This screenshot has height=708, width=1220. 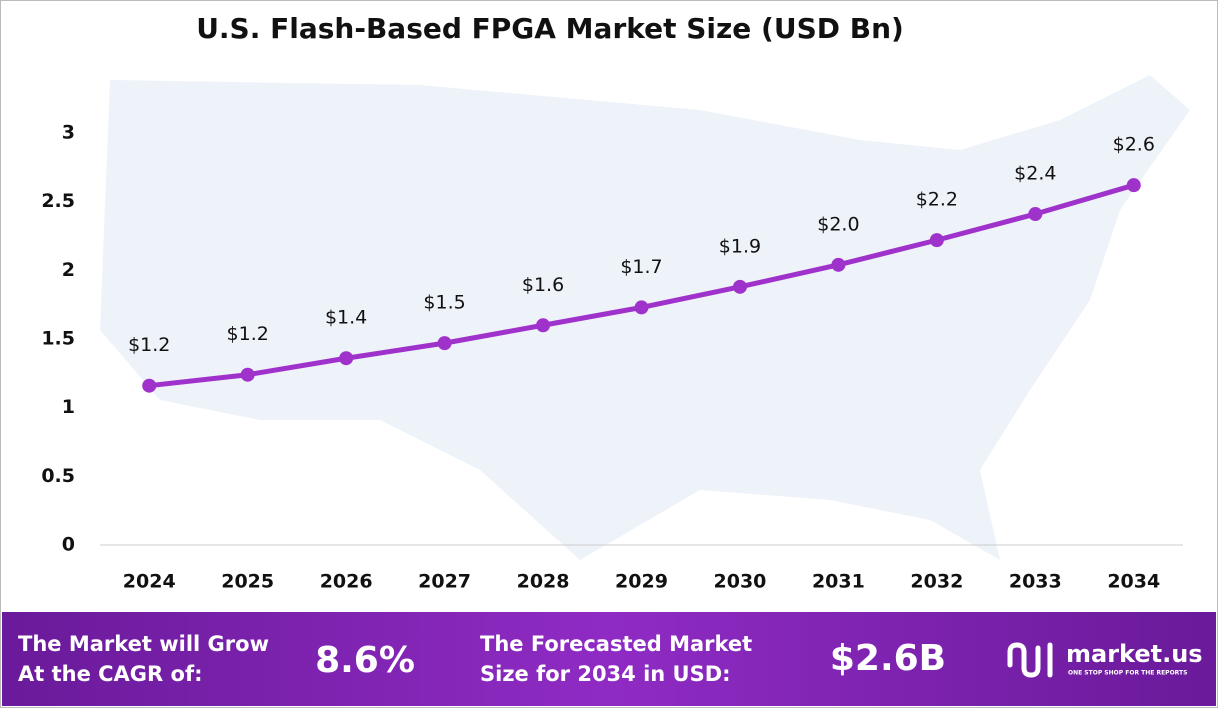 I want to click on forecast-label: The Forecasted Market, so click(x=616, y=644).